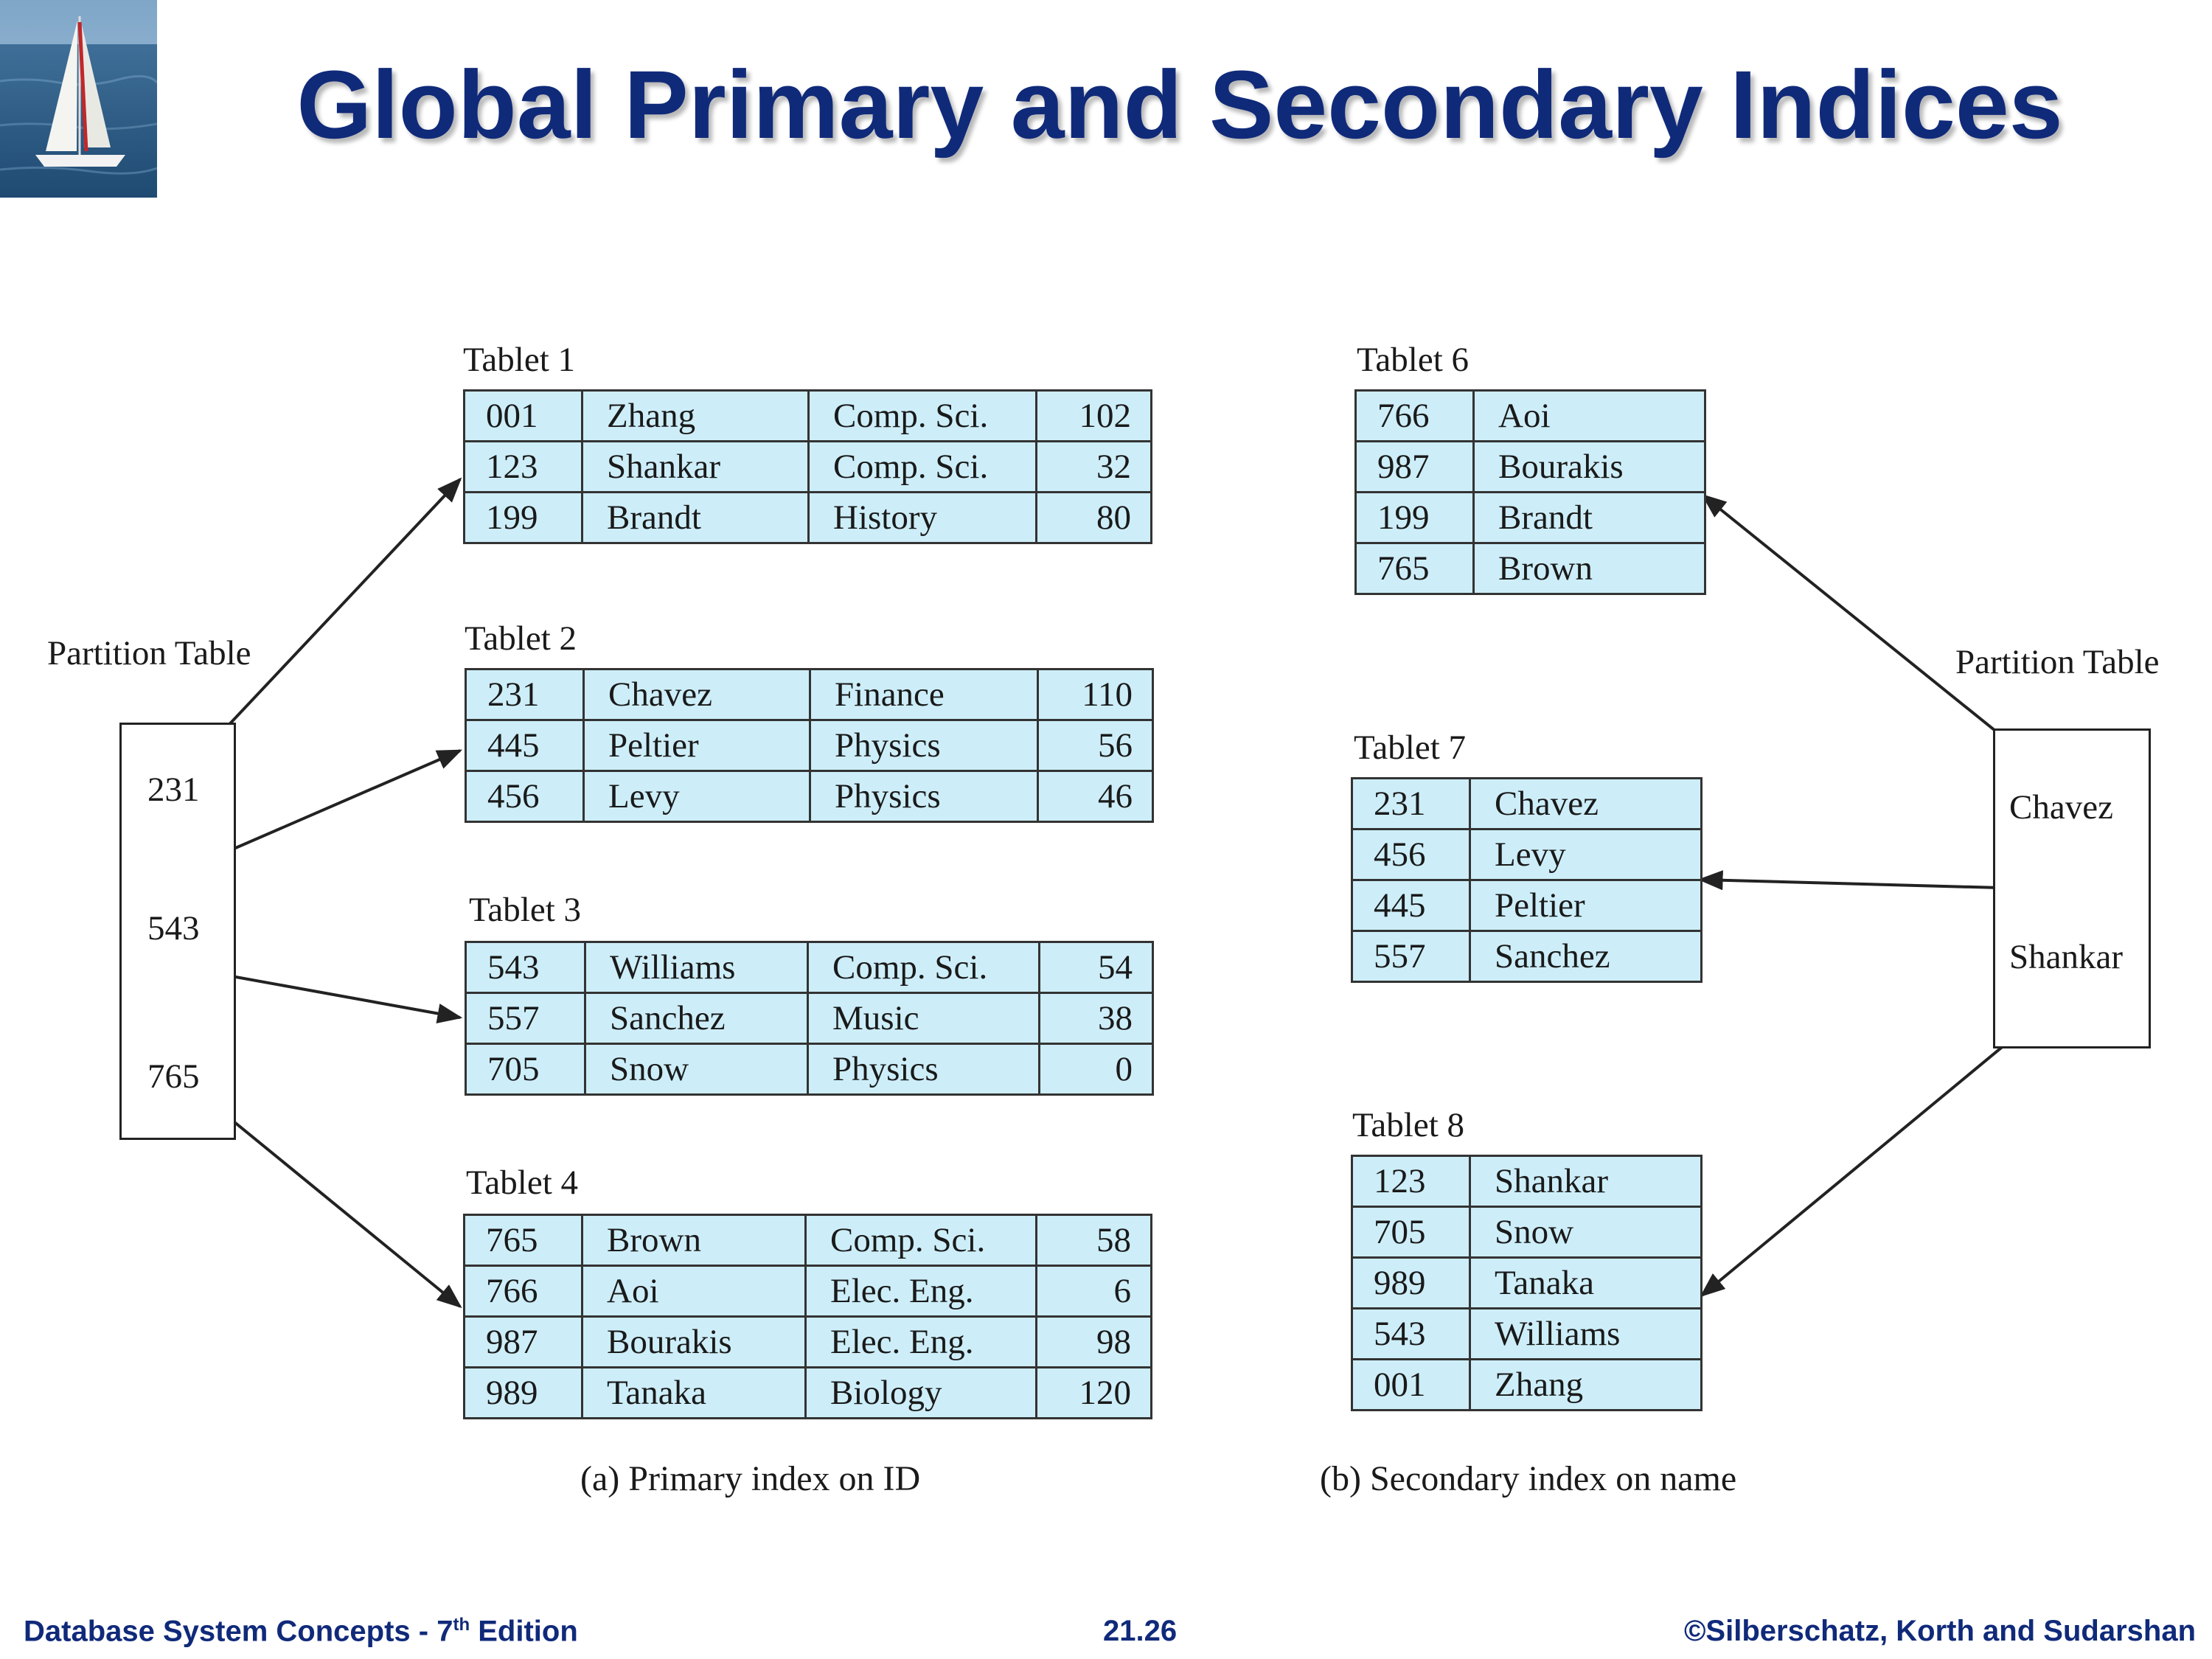 Image resolution: width=2212 pixels, height=1659 pixels. I want to click on table-row: 199 Brandt History 80, so click(807, 517).